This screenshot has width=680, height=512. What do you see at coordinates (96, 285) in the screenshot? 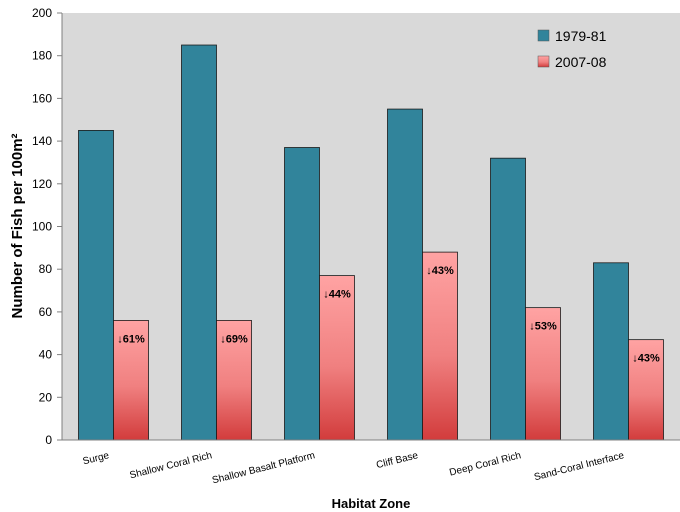
I see `bar-1979-81-surge` at bounding box center [96, 285].